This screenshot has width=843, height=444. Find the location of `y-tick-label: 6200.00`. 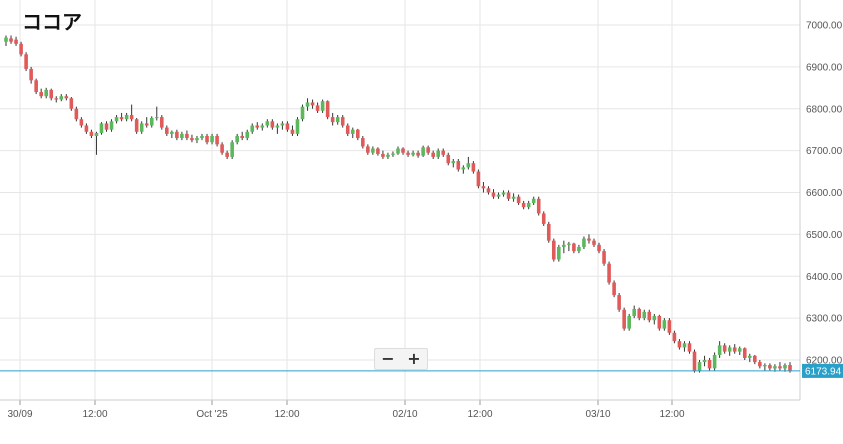

y-tick-label: 6200.00 is located at coordinates (824, 361).